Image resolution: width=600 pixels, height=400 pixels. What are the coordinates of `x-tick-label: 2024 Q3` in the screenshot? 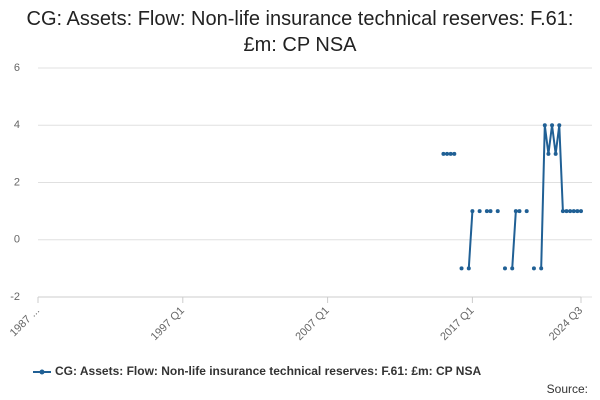 It's located at (566, 324).